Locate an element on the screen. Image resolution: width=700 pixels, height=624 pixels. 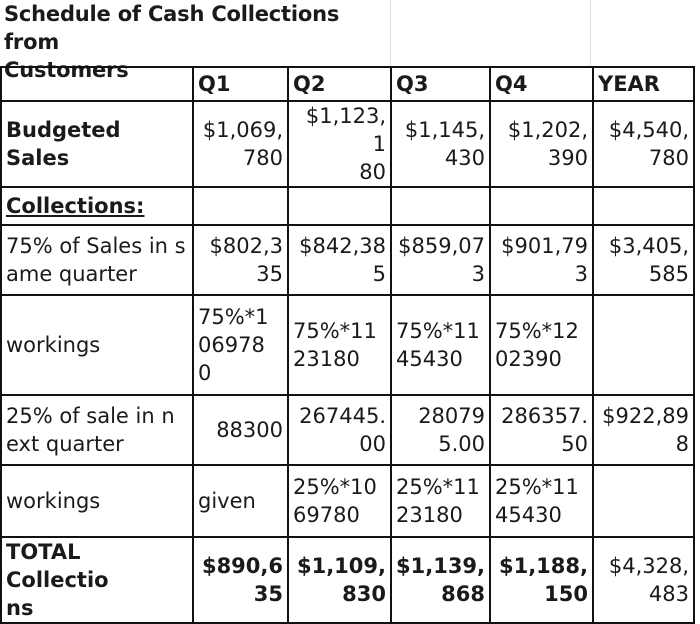
header-q2: Q2 is located at coordinates (339, 84).